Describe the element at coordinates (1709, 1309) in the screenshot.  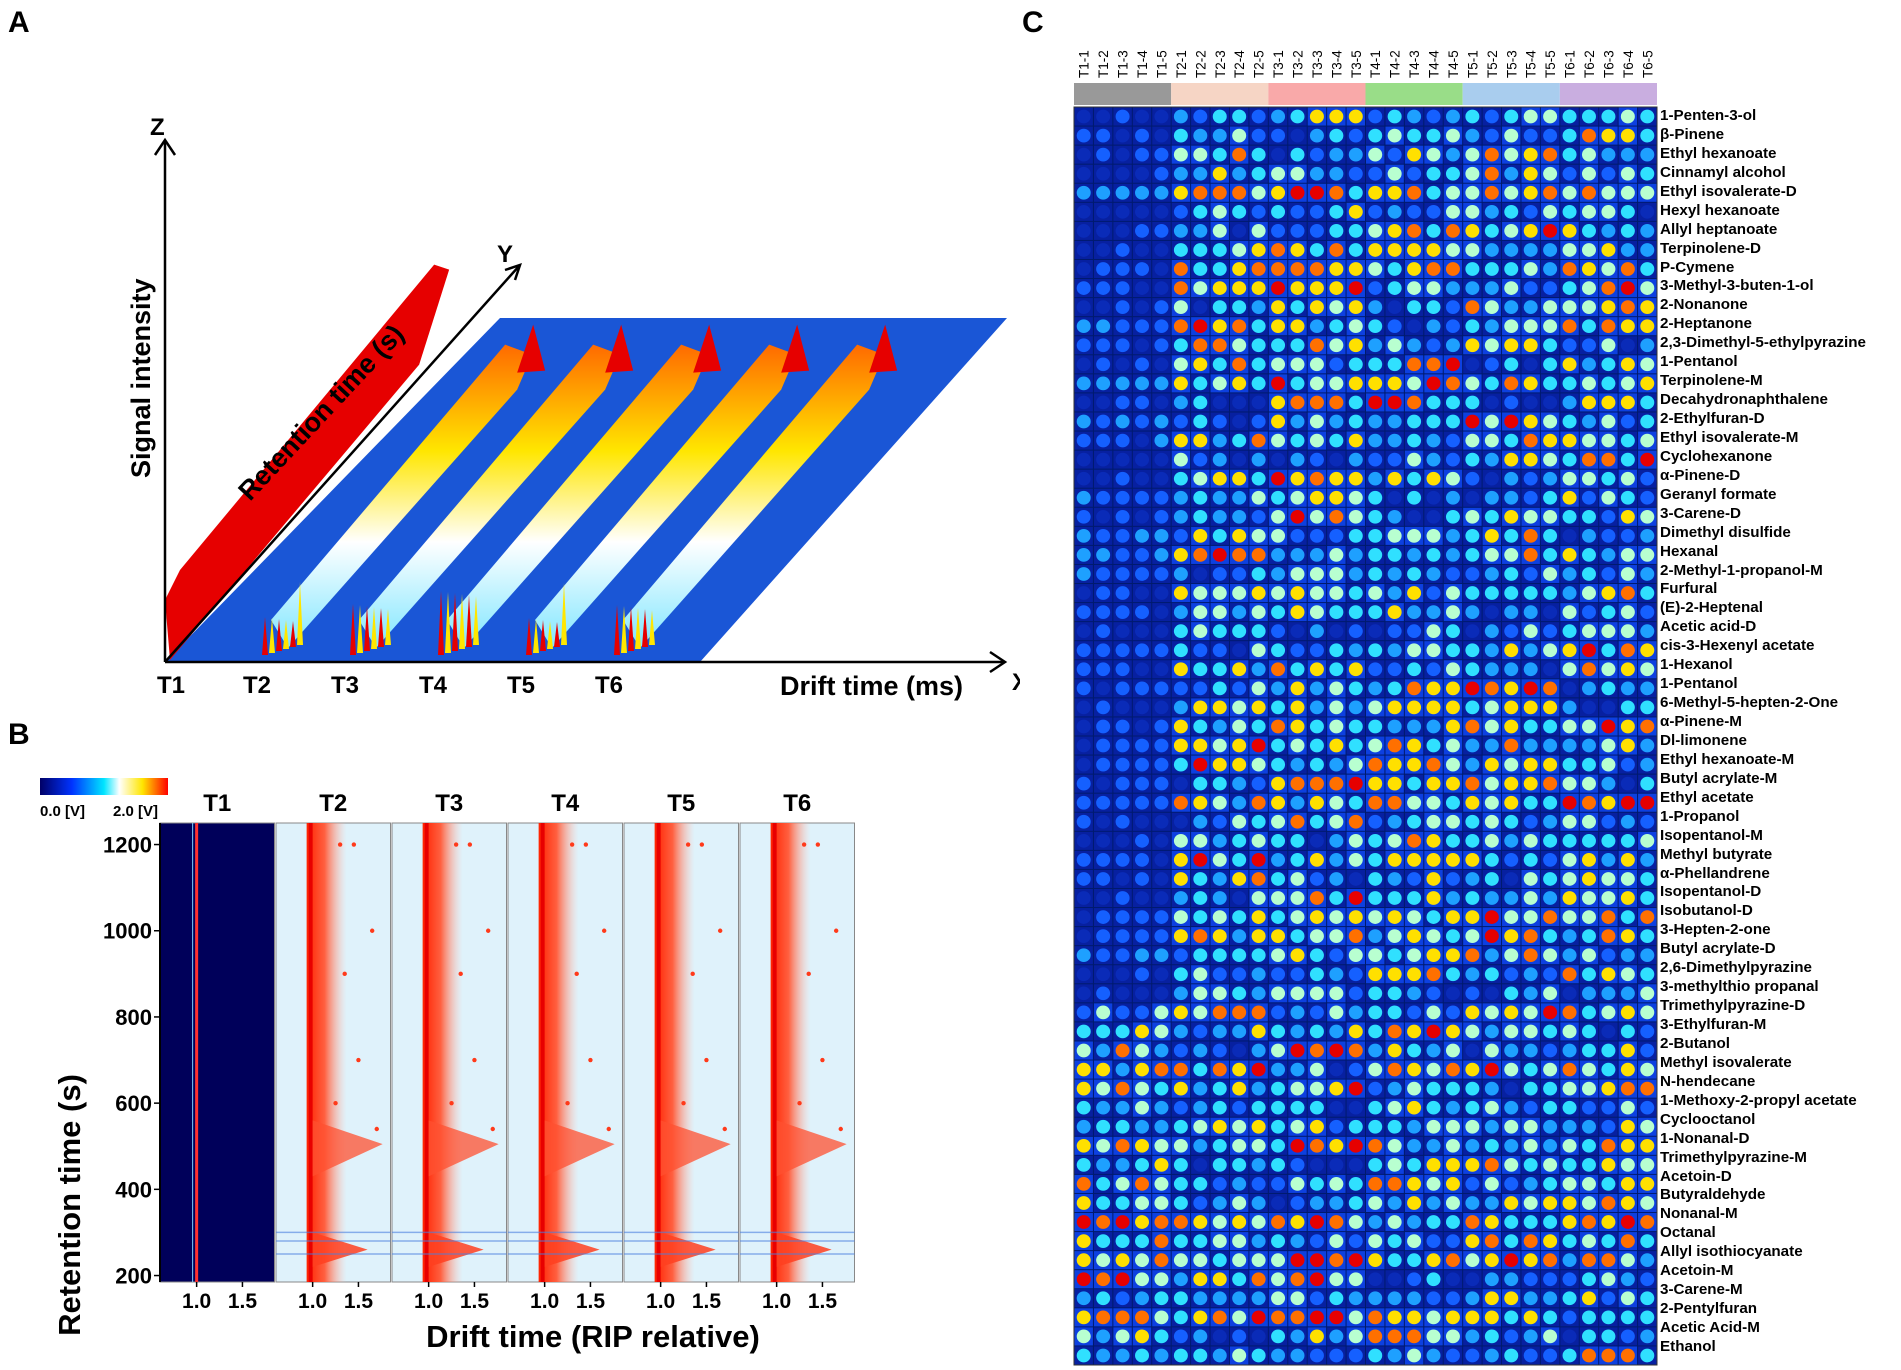
I see `compound-label: 2-Pentylfuran` at that location.